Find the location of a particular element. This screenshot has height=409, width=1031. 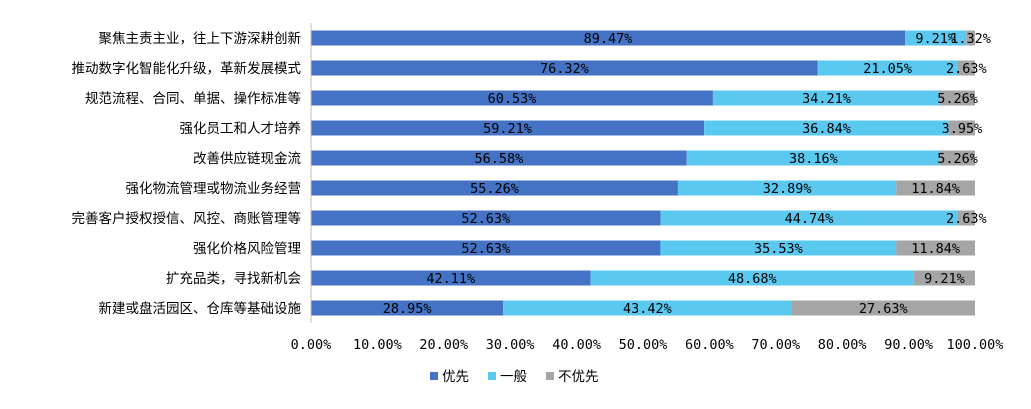

data-label-priority: 42.11% is located at coordinates (450, 279).